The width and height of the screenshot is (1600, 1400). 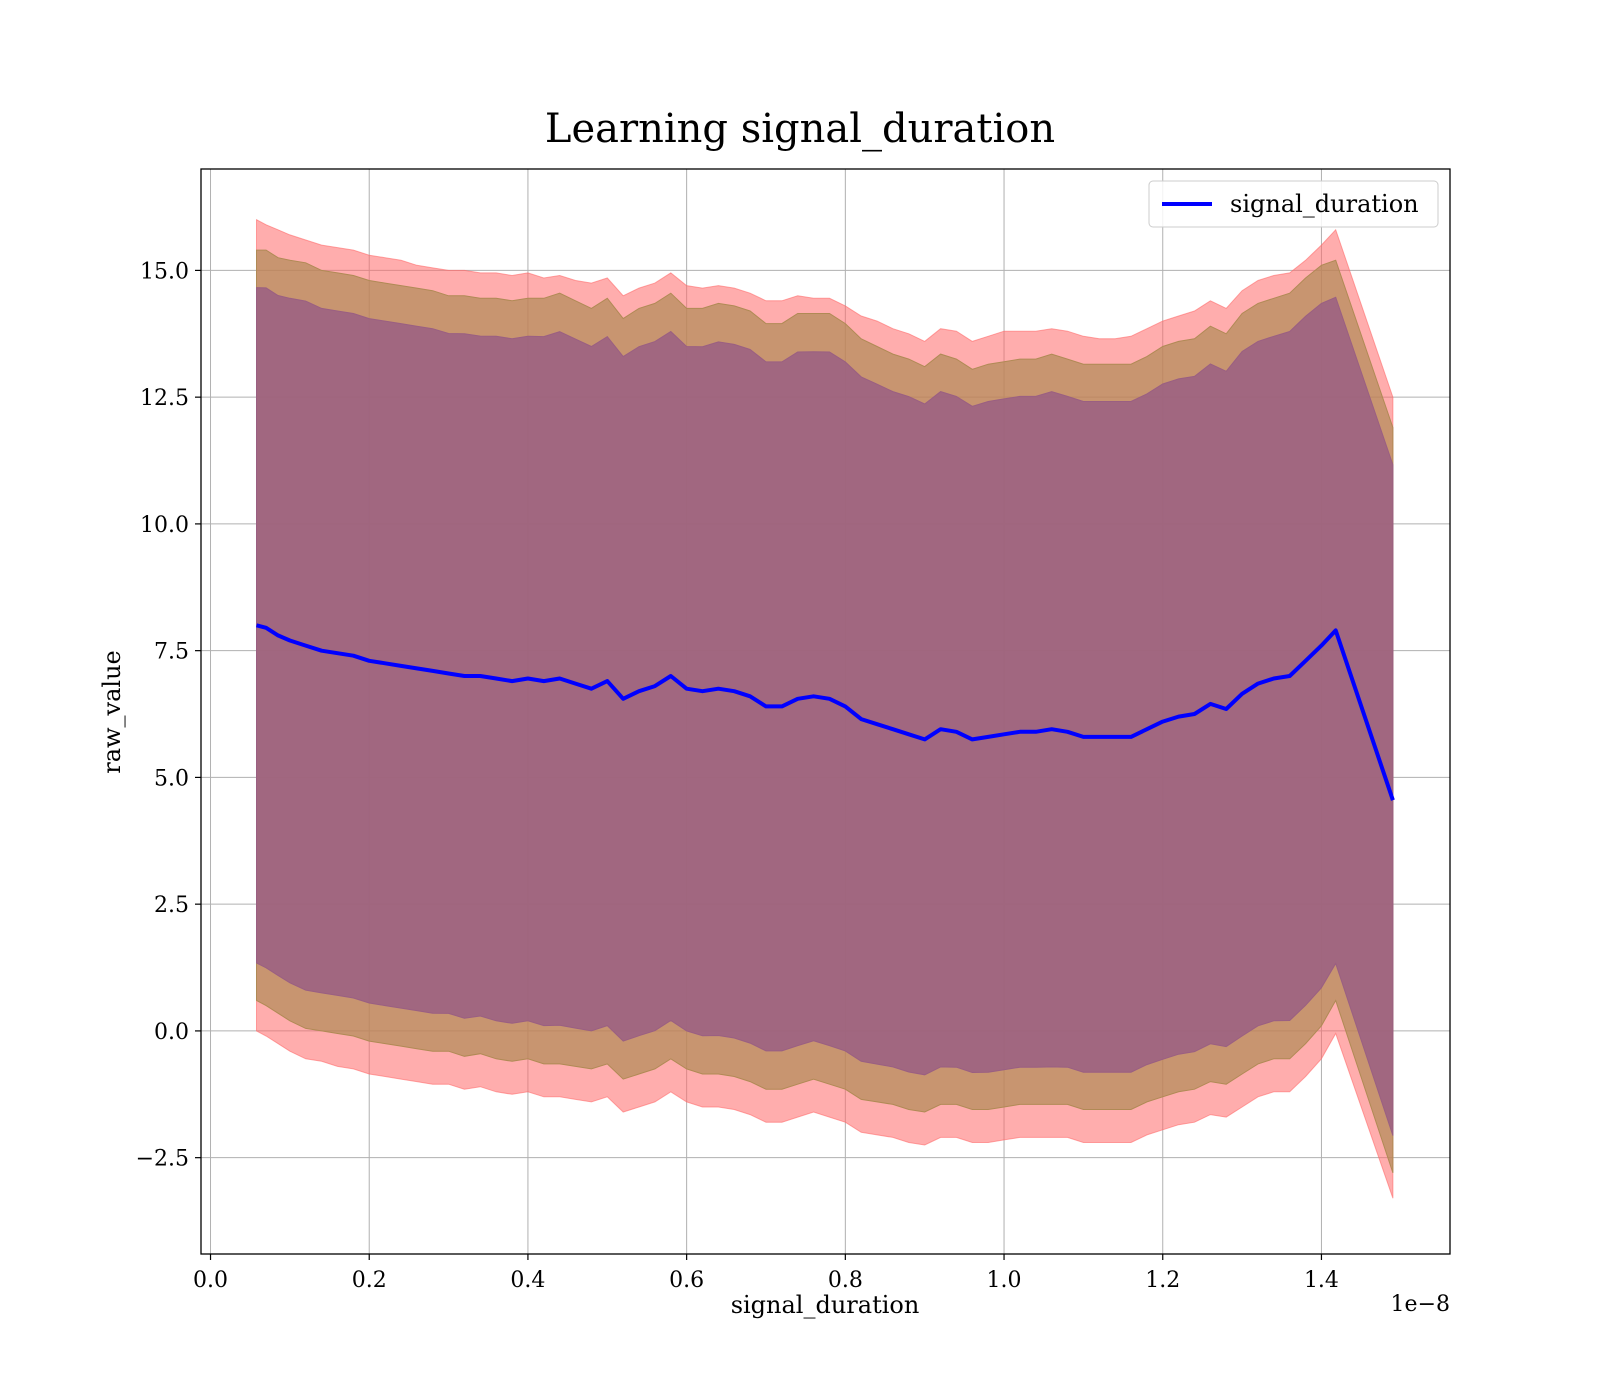 What do you see at coordinates (686, 1280) in the screenshot?
I see `x-tick-label: 0.6` at bounding box center [686, 1280].